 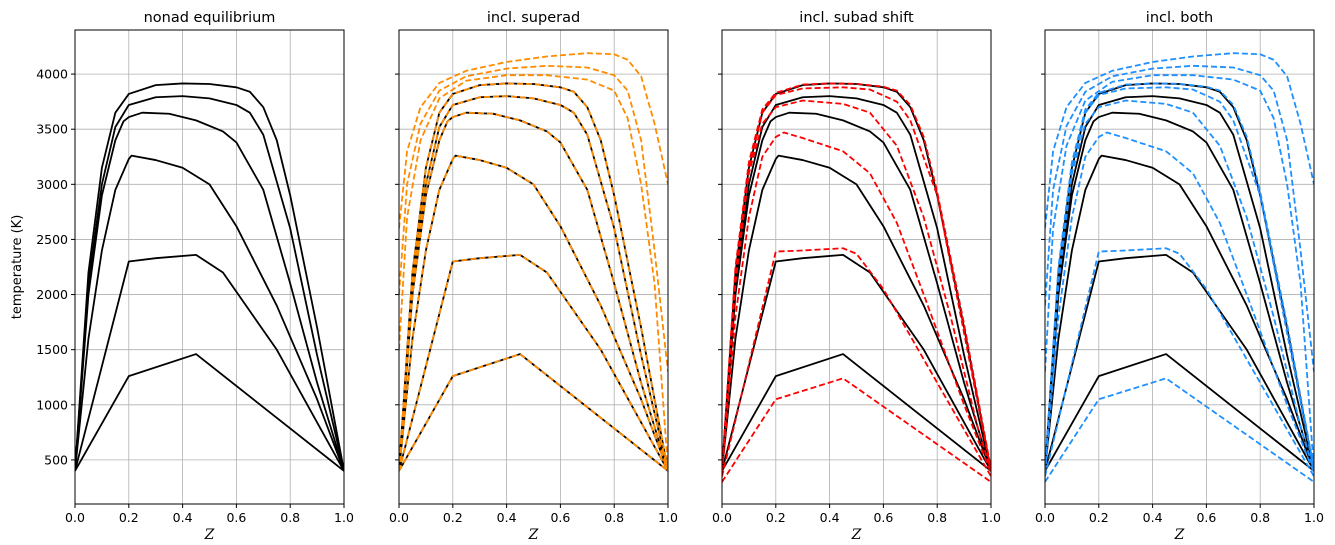 What do you see at coordinates (56, 459) in the screenshot?
I see `y-tick-label: 500` at bounding box center [56, 459].